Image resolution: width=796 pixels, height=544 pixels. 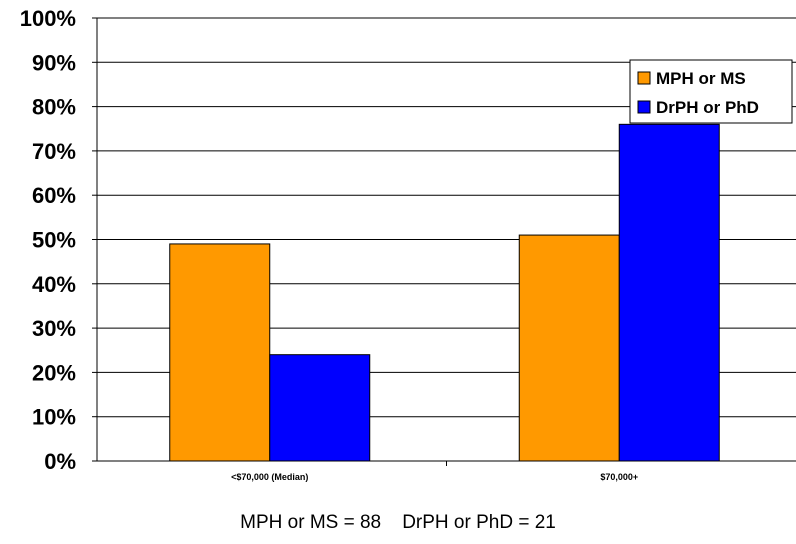 What do you see at coordinates (619, 477) in the screenshot?
I see `x-tick-label: $70,000+` at bounding box center [619, 477].